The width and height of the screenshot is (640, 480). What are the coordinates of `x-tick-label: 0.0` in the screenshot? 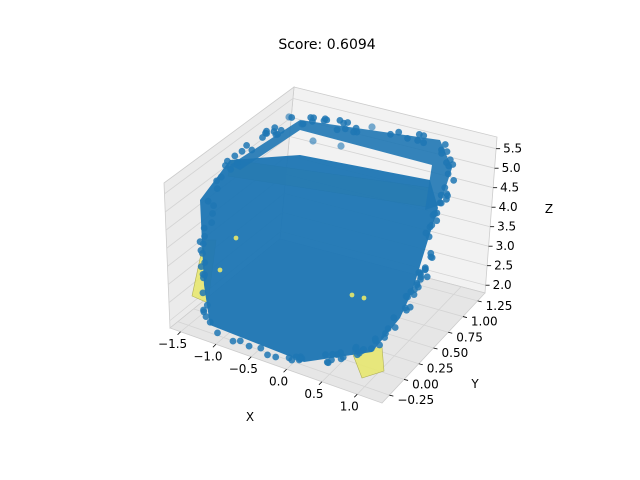 It's located at (278, 381).